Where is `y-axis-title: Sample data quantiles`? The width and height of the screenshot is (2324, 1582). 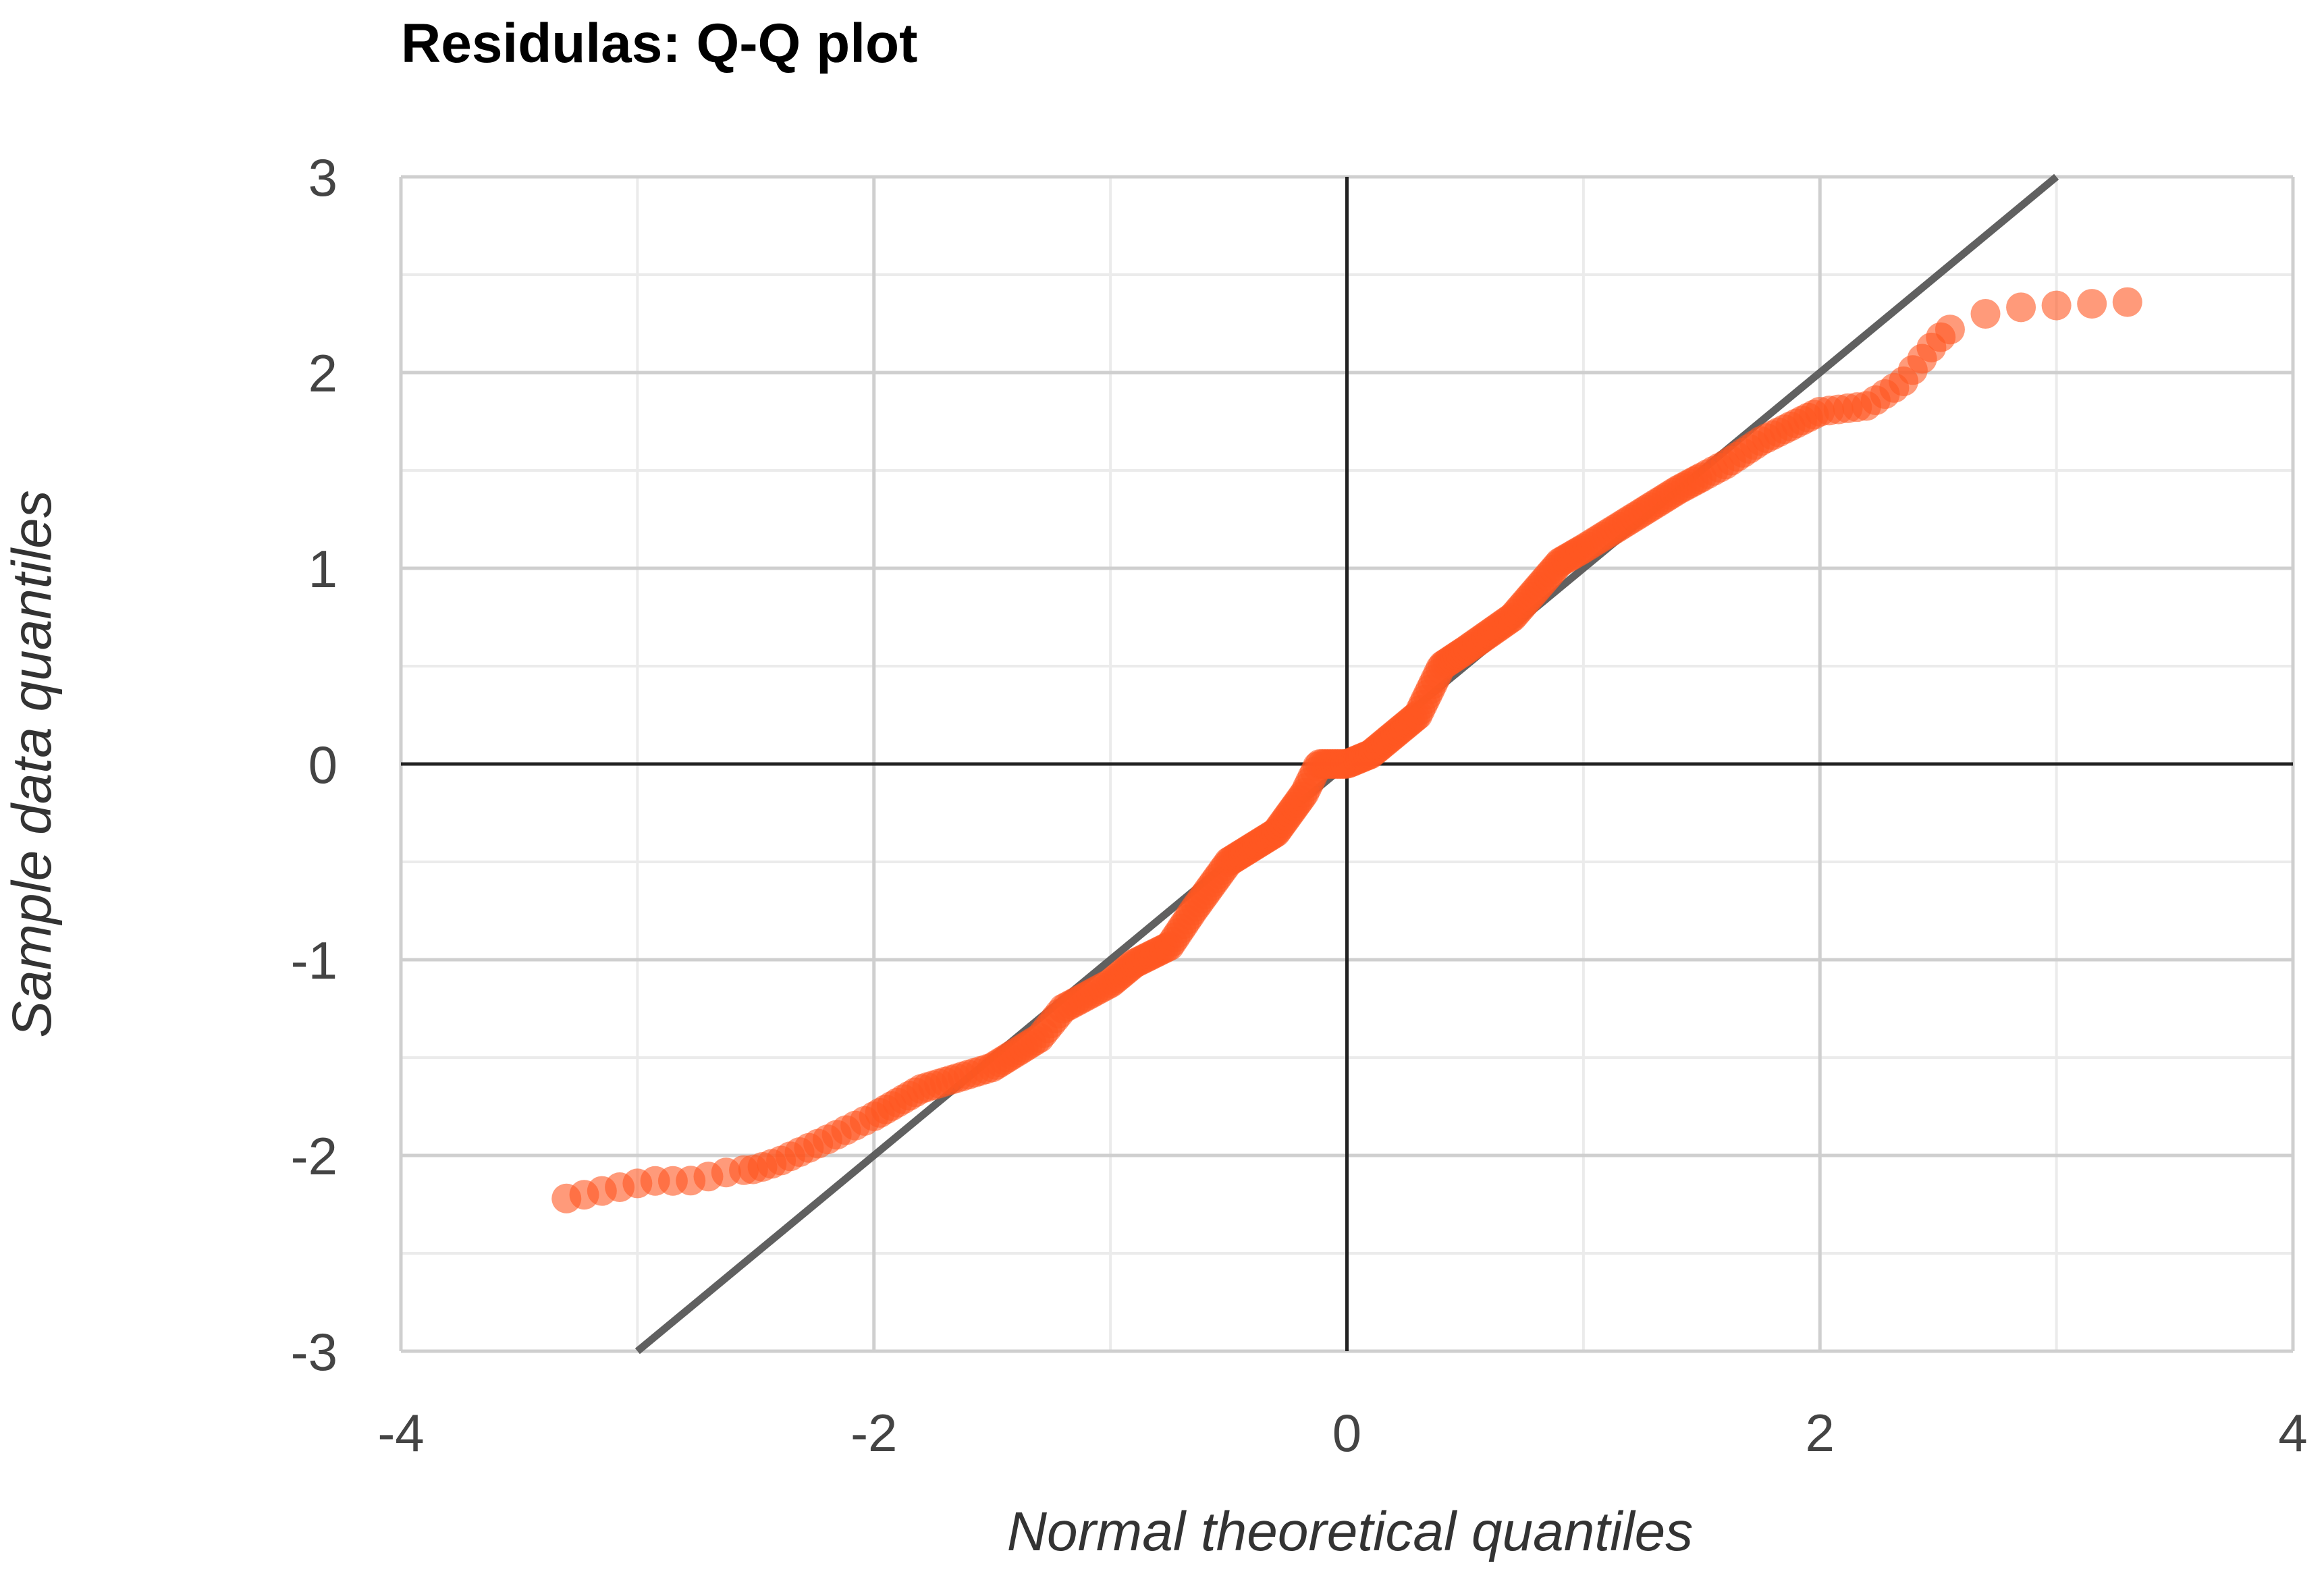
y-axis-title: Sample data quantiles is located at coordinates (32, 763).